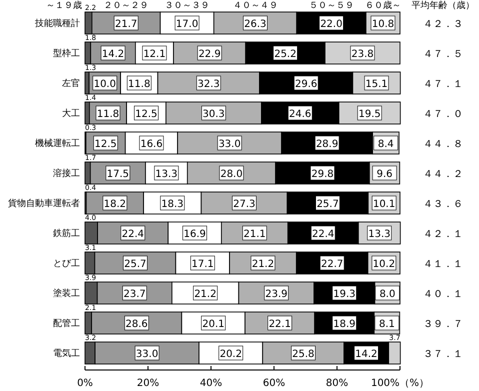 The width and height of the screenshot is (479, 391). What do you see at coordinates (213, 324) in the screenshot?
I see `data-label: 20.1` at bounding box center [213, 324].